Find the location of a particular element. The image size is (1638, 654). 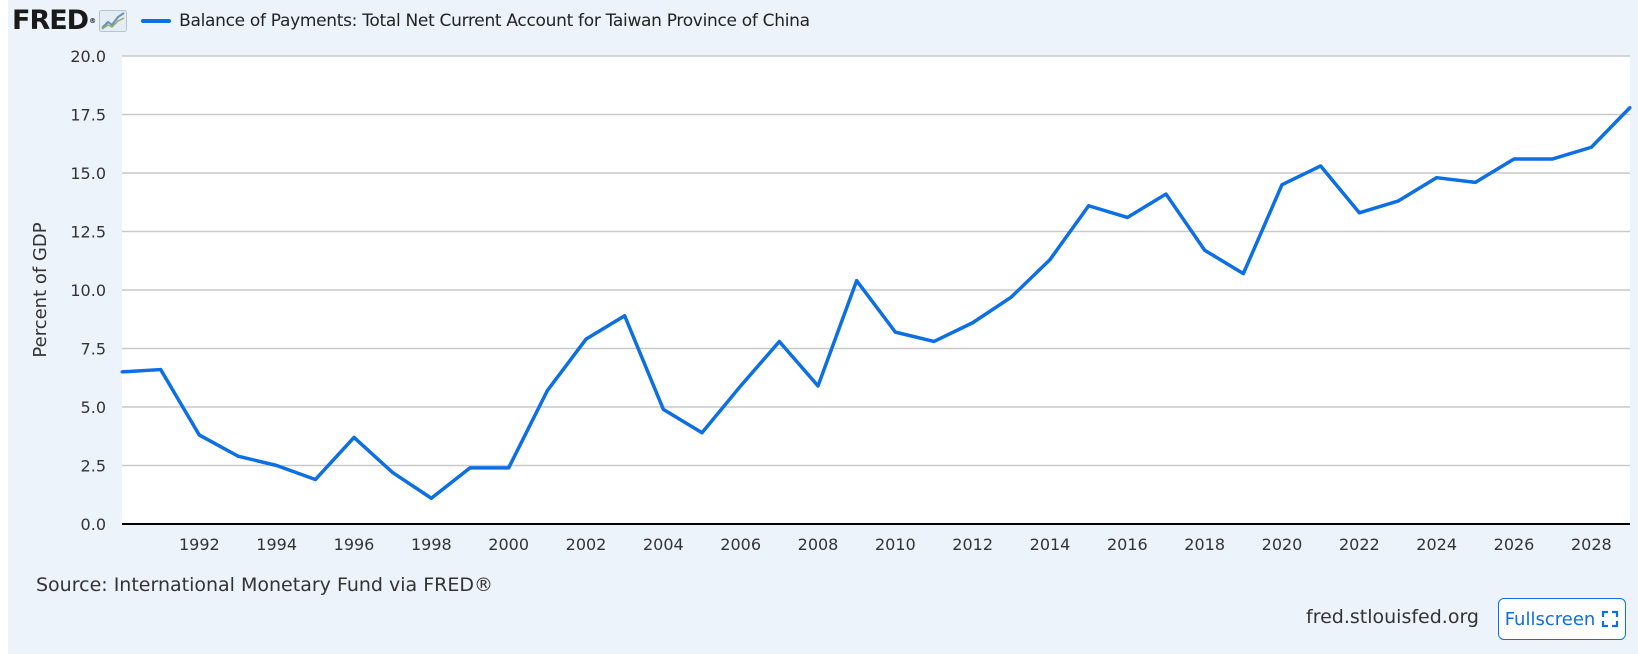

x-tick-label: 1996 is located at coordinates (354, 544).